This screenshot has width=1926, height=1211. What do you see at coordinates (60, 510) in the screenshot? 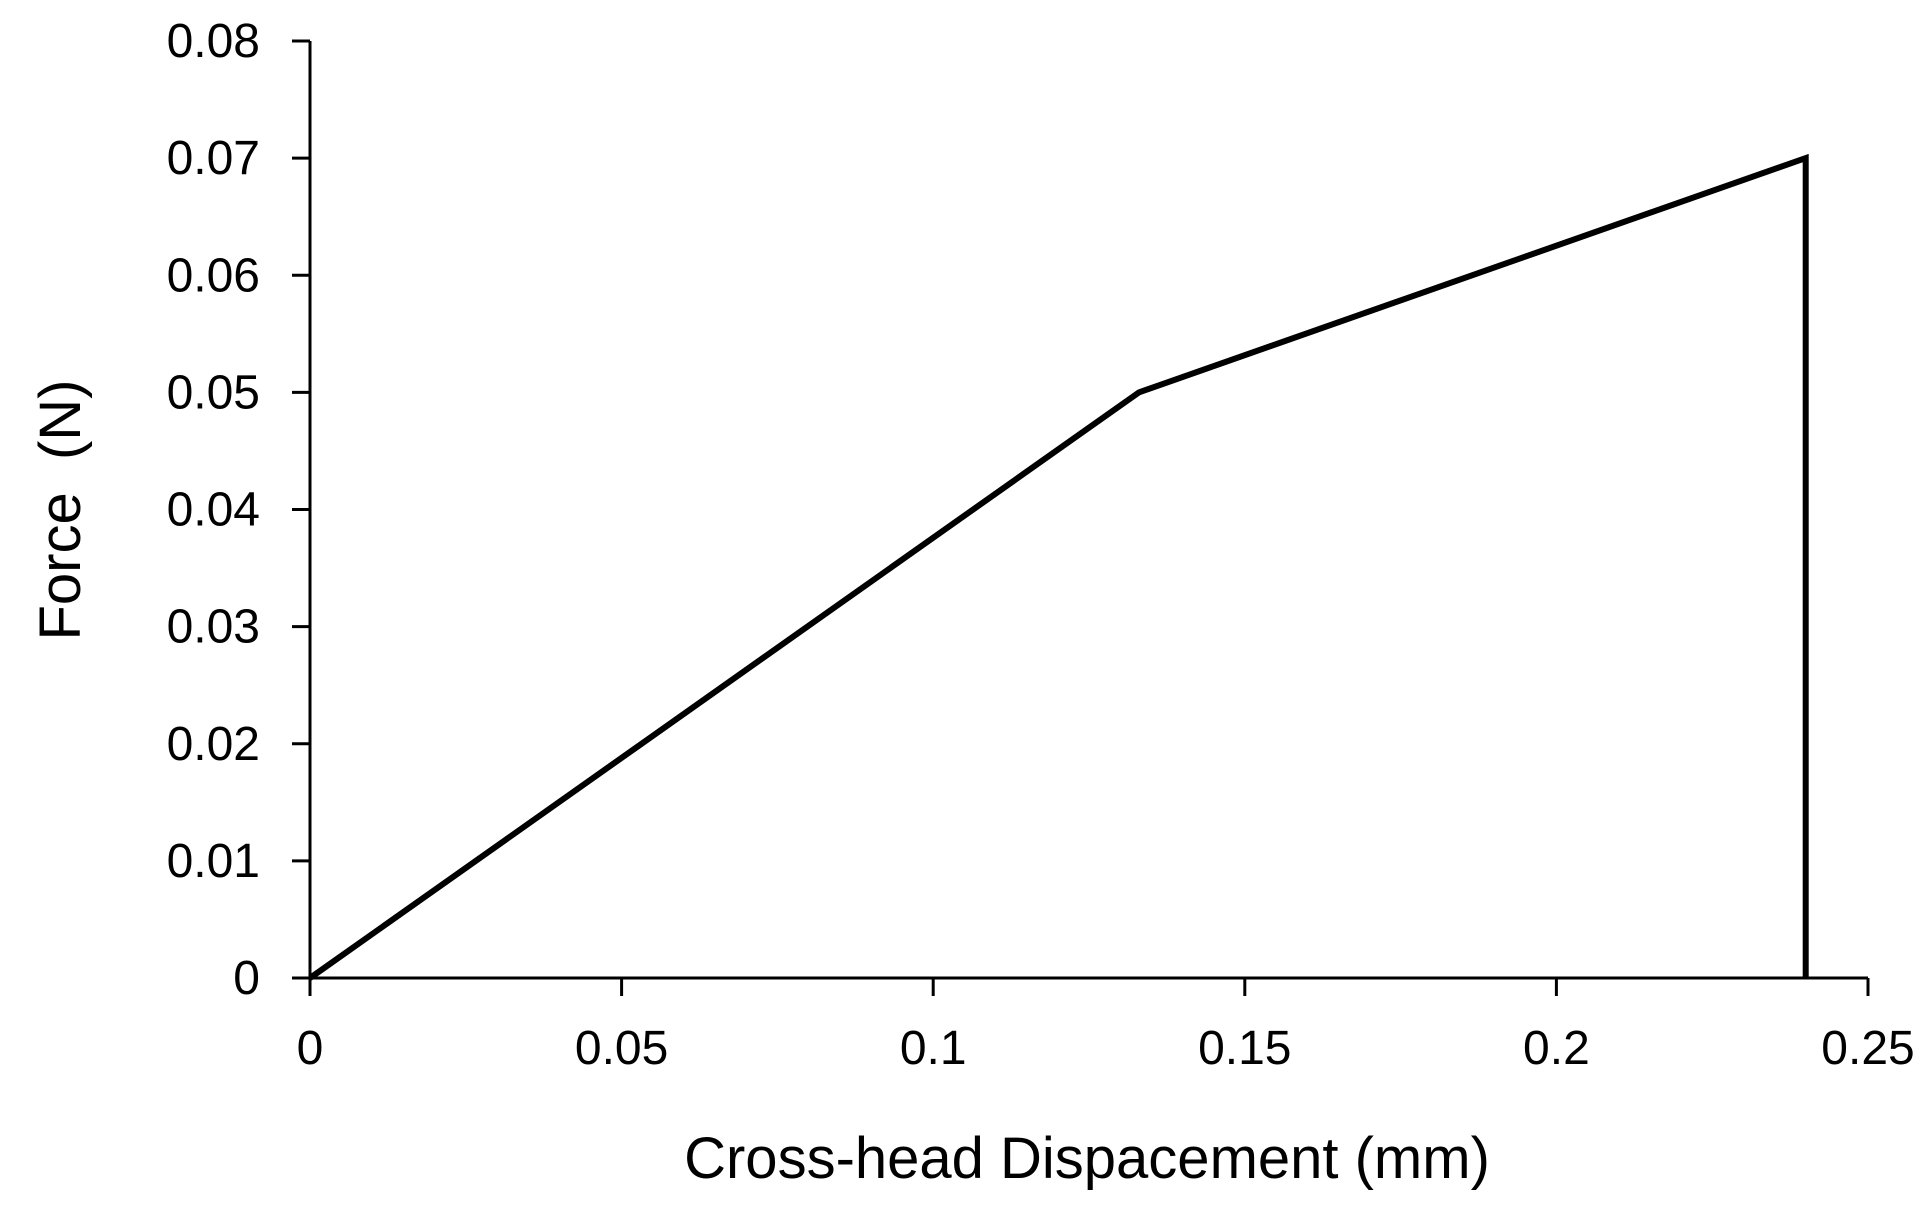
I see `y-axis-title: Force (N)` at bounding box center [60, 510].